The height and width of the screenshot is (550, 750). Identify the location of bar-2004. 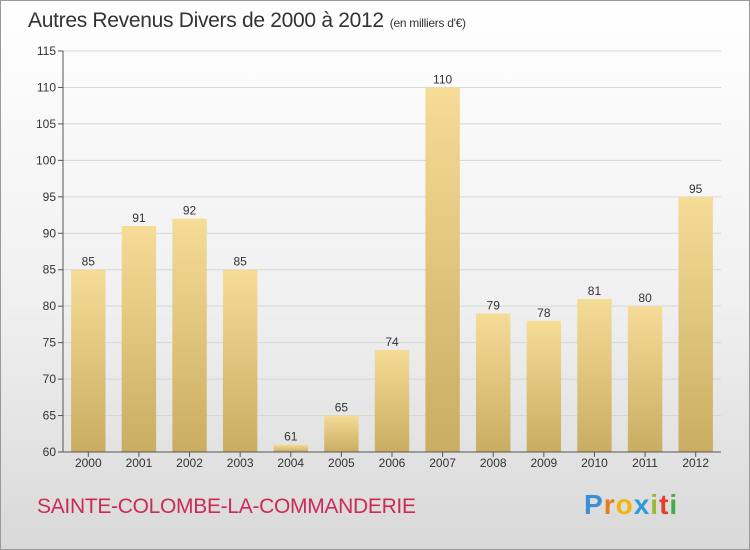
(290, 448).